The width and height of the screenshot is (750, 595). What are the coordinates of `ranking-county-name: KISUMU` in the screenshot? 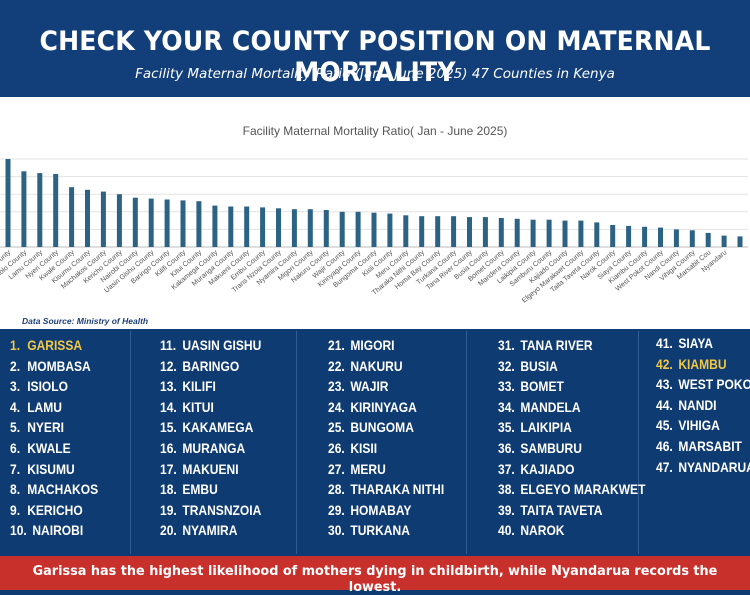 It's located at (51, 468).